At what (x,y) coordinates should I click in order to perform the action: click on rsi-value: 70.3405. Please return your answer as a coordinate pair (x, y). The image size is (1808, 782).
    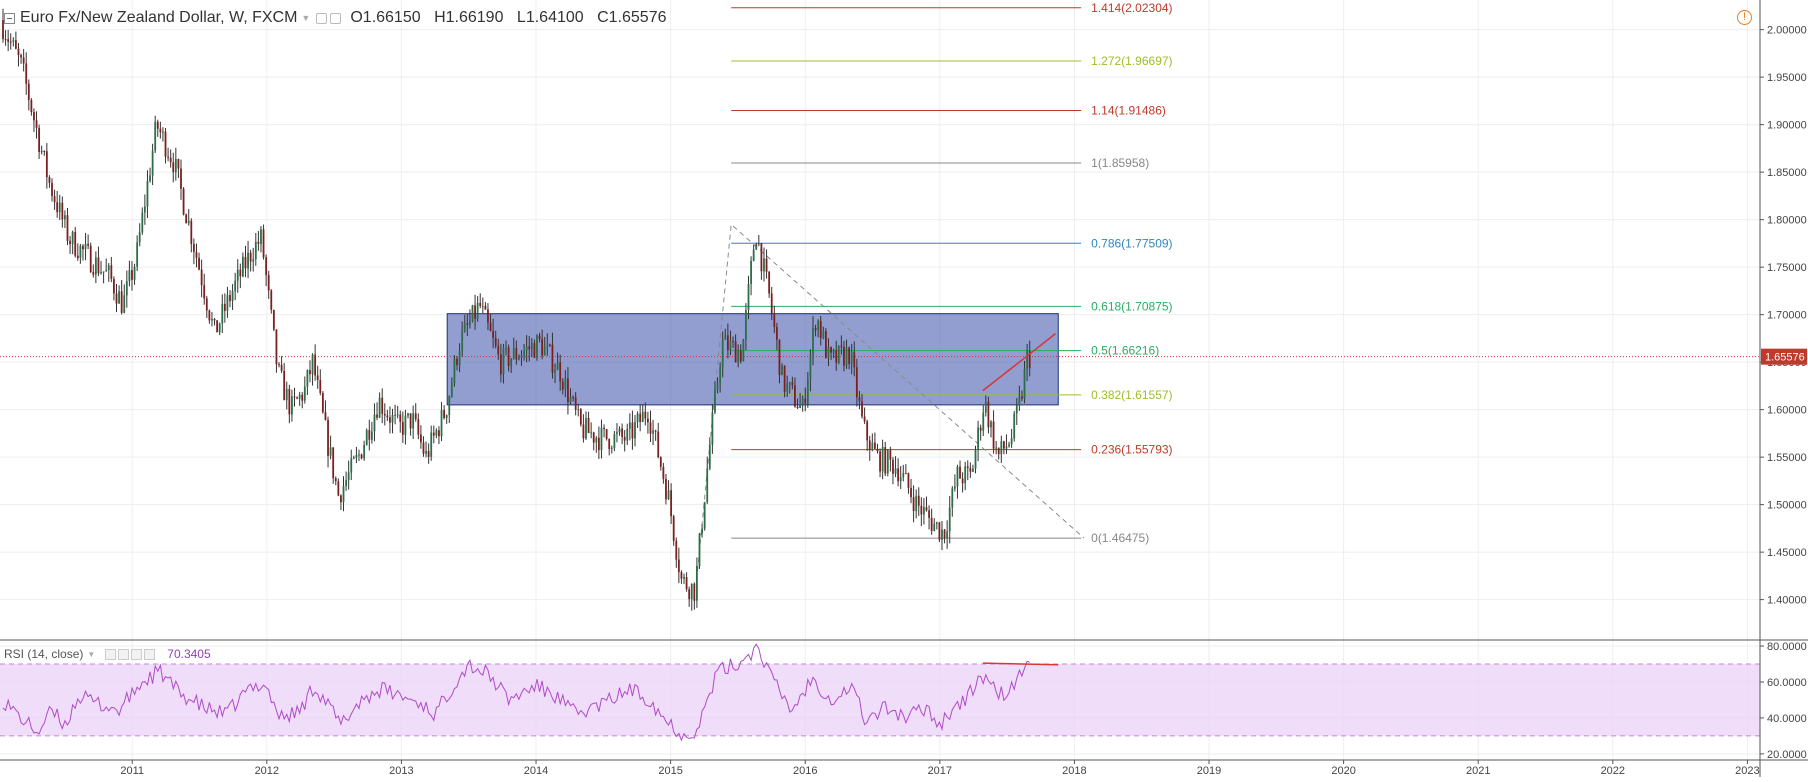
    Looking at the image, I should click on (189, 654).